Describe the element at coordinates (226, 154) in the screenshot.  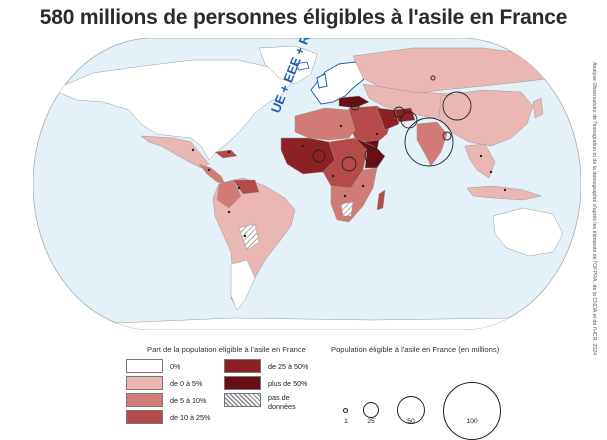
I see `caribbean` at that location.